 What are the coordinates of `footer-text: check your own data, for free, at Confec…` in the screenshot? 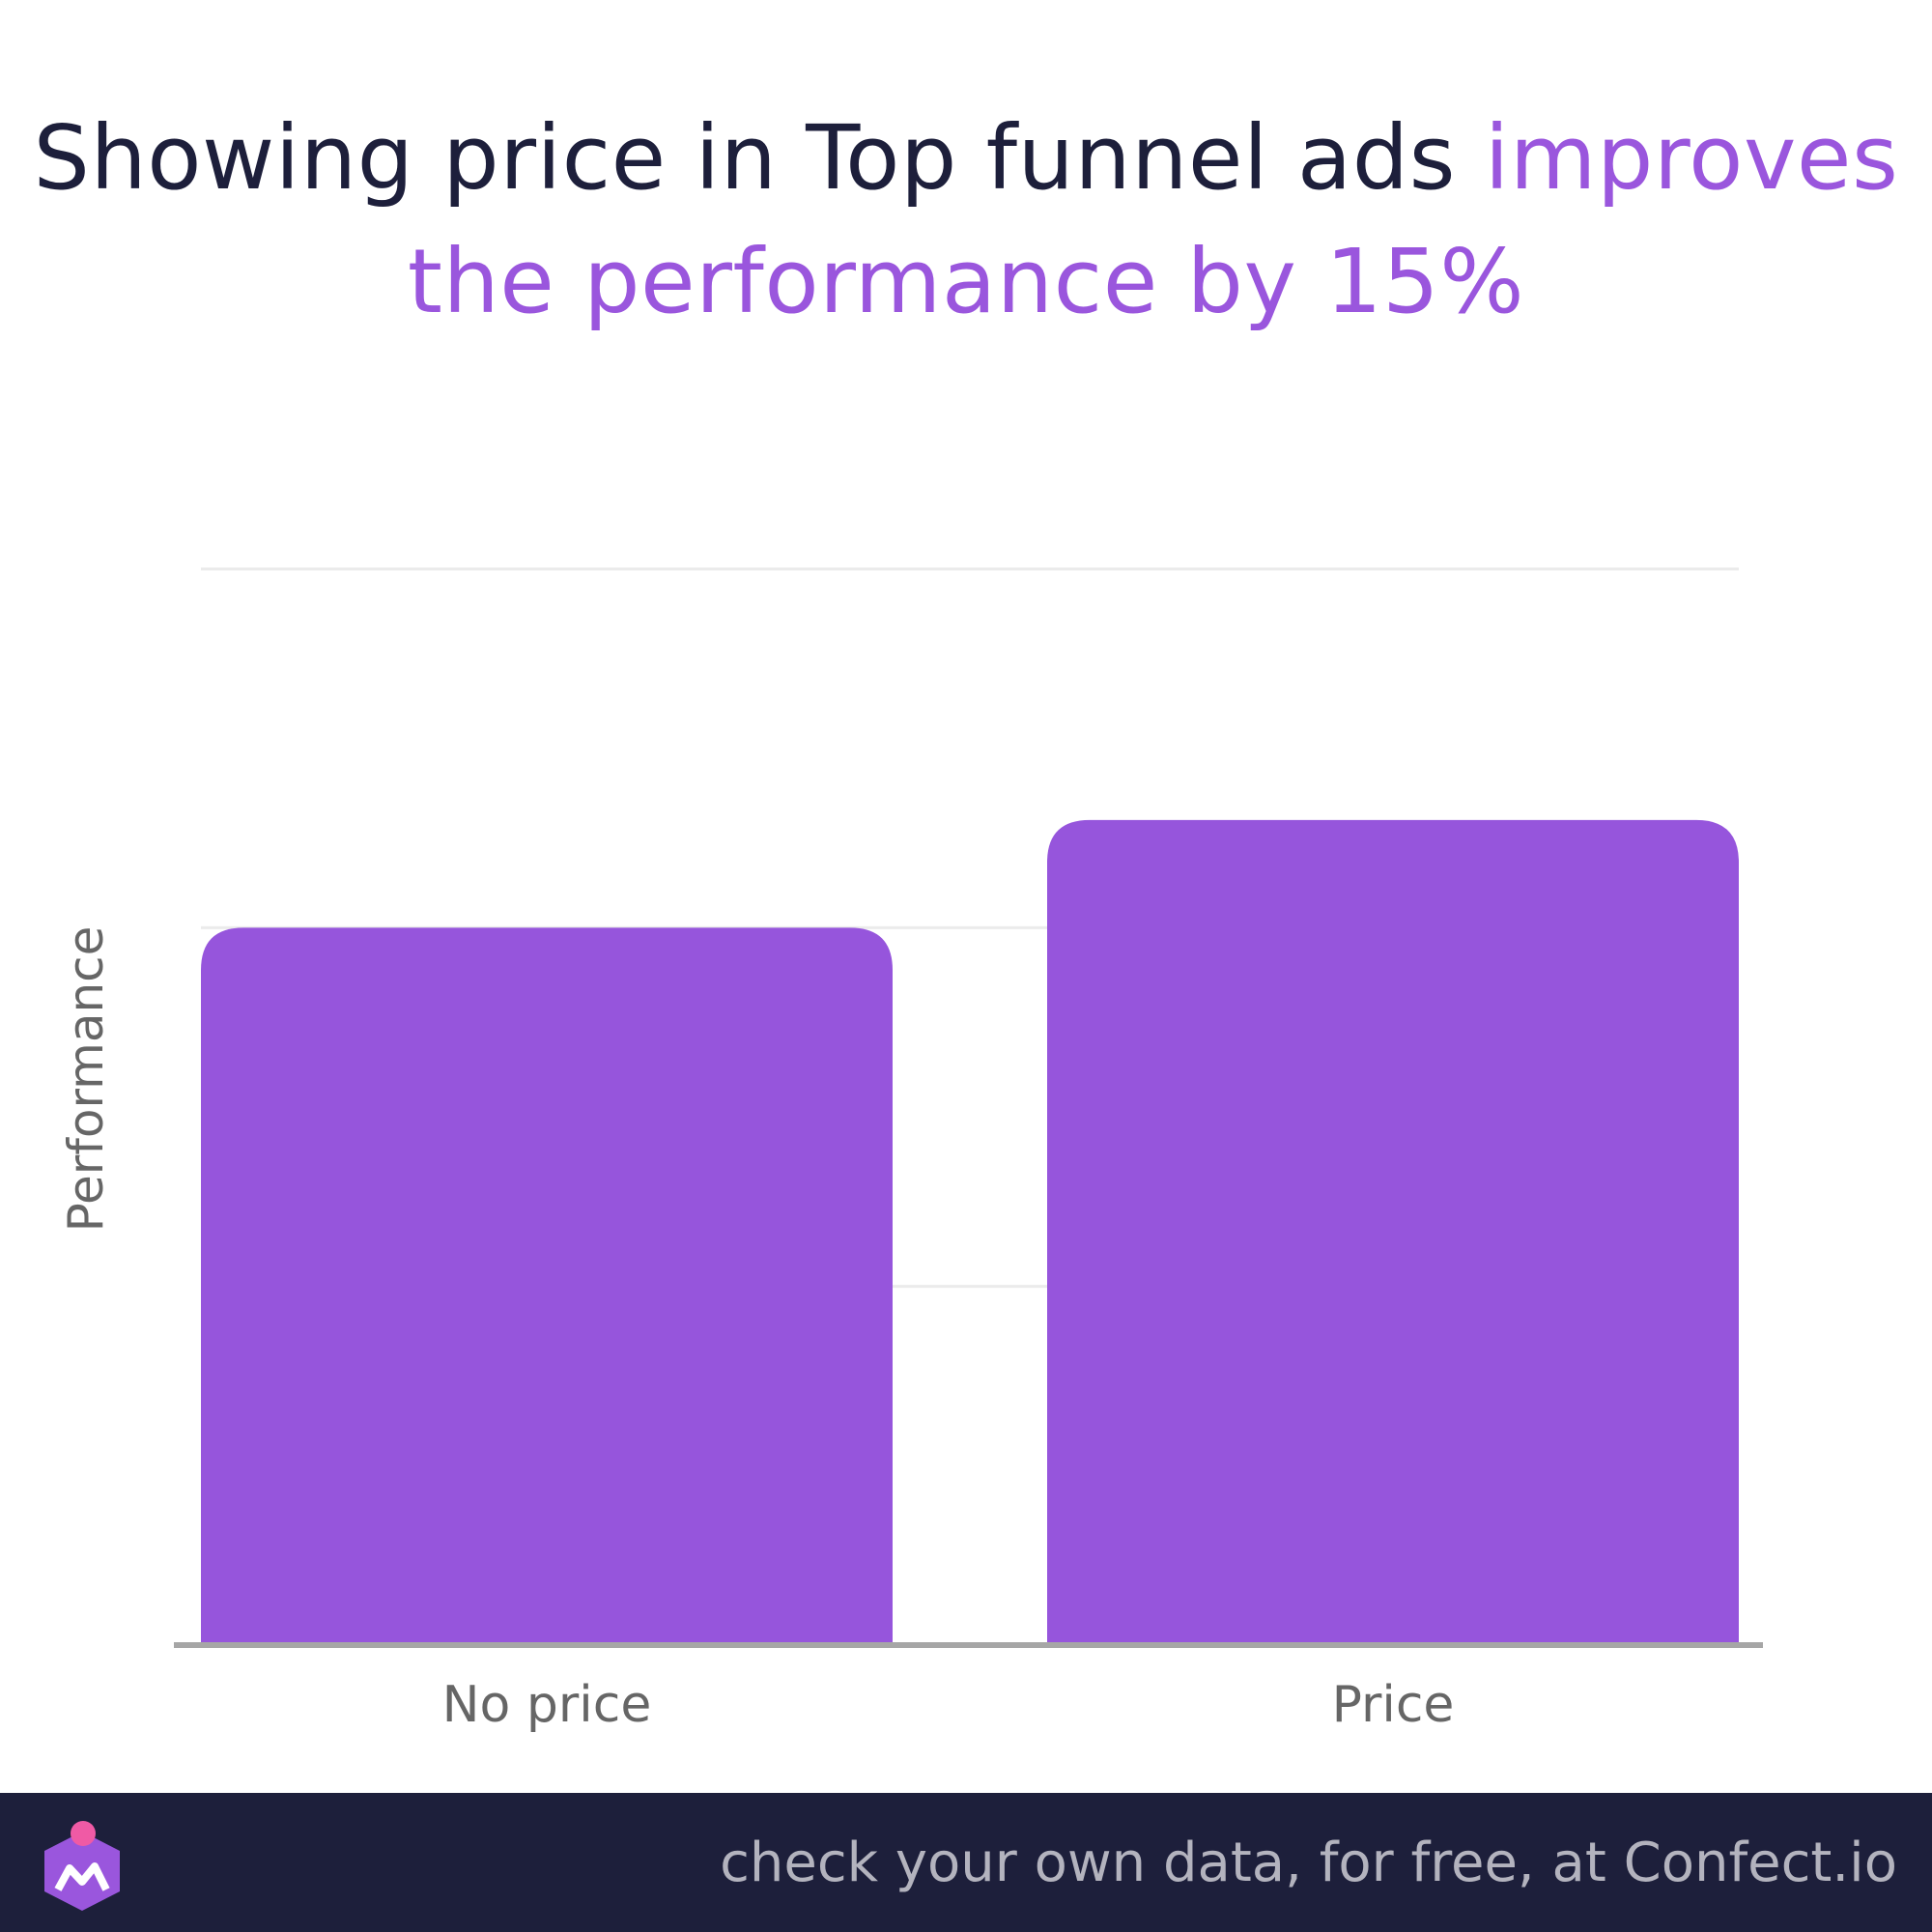 It's located at (1308, 1863).